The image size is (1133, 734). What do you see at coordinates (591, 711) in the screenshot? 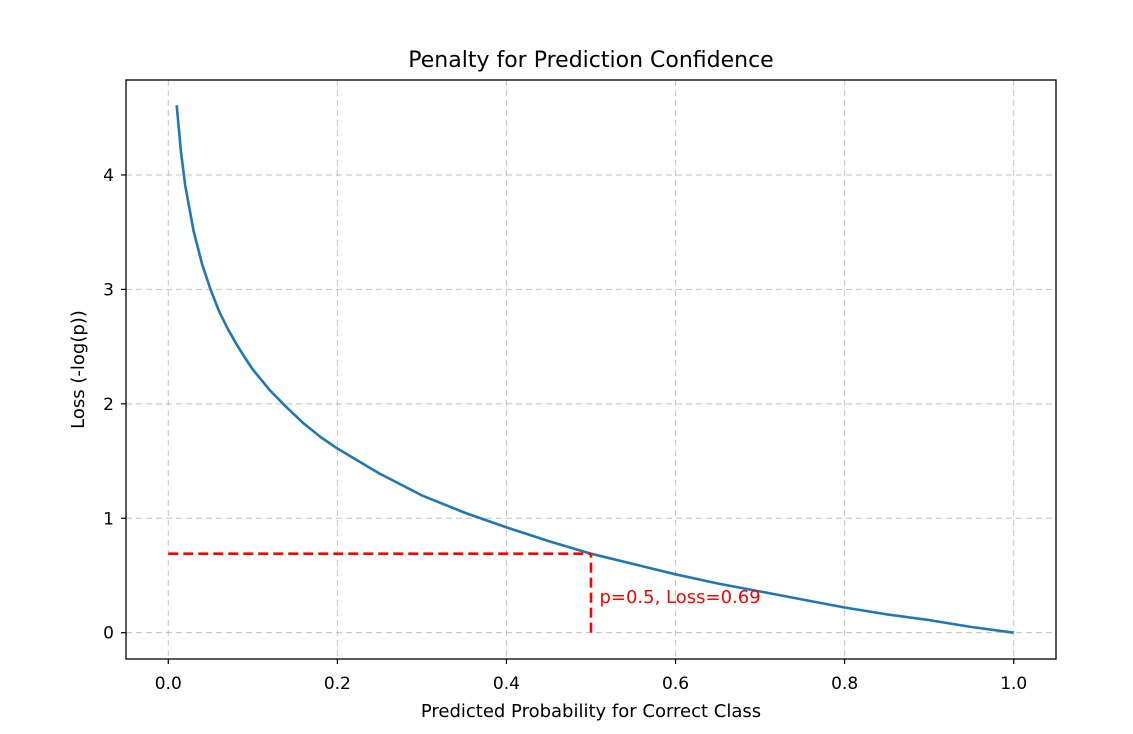
I see `x-axis-label: Predicted Probability for Correct Class` at bounding box center [591, 711].